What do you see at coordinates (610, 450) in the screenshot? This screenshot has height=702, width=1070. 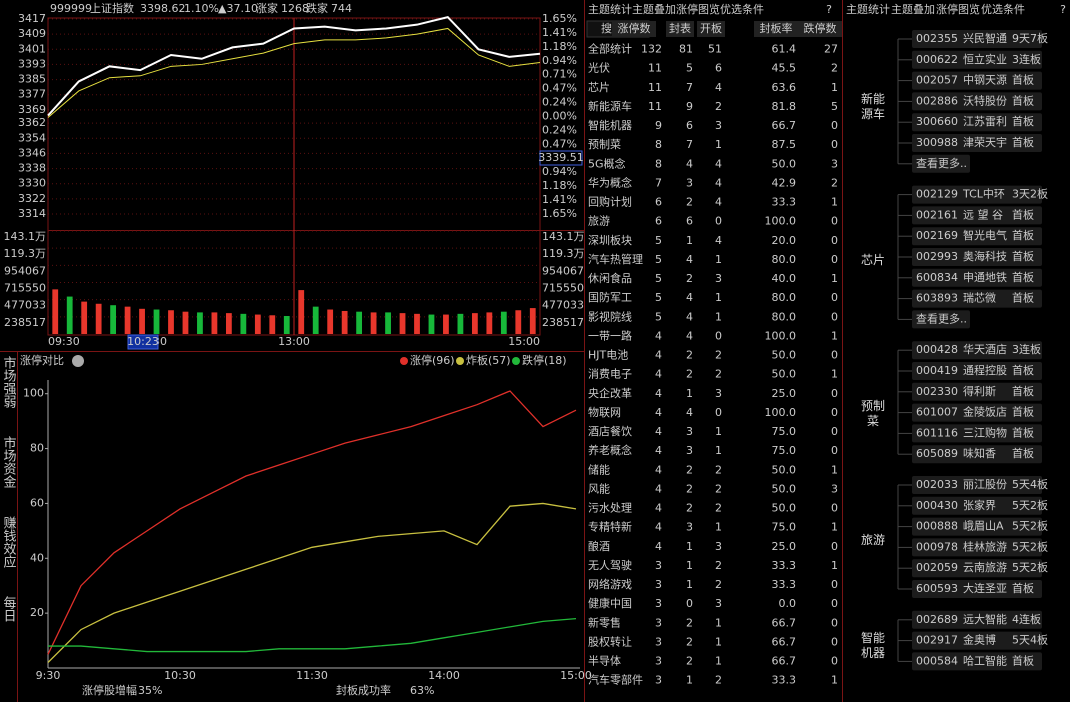 I see `theme-name: 养老概念` at bounding box center [610, 450].